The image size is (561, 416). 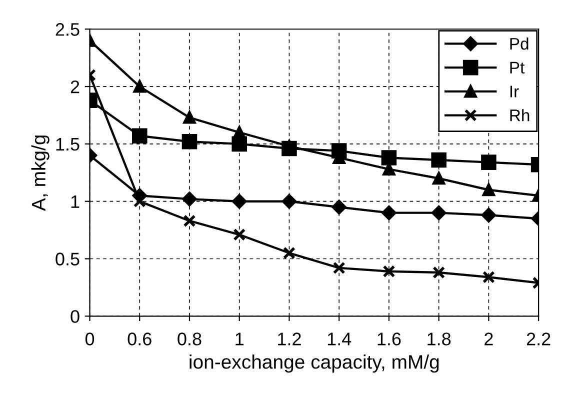 I want to click on x-tick-label: 1.8, so click(x=439, y=339).